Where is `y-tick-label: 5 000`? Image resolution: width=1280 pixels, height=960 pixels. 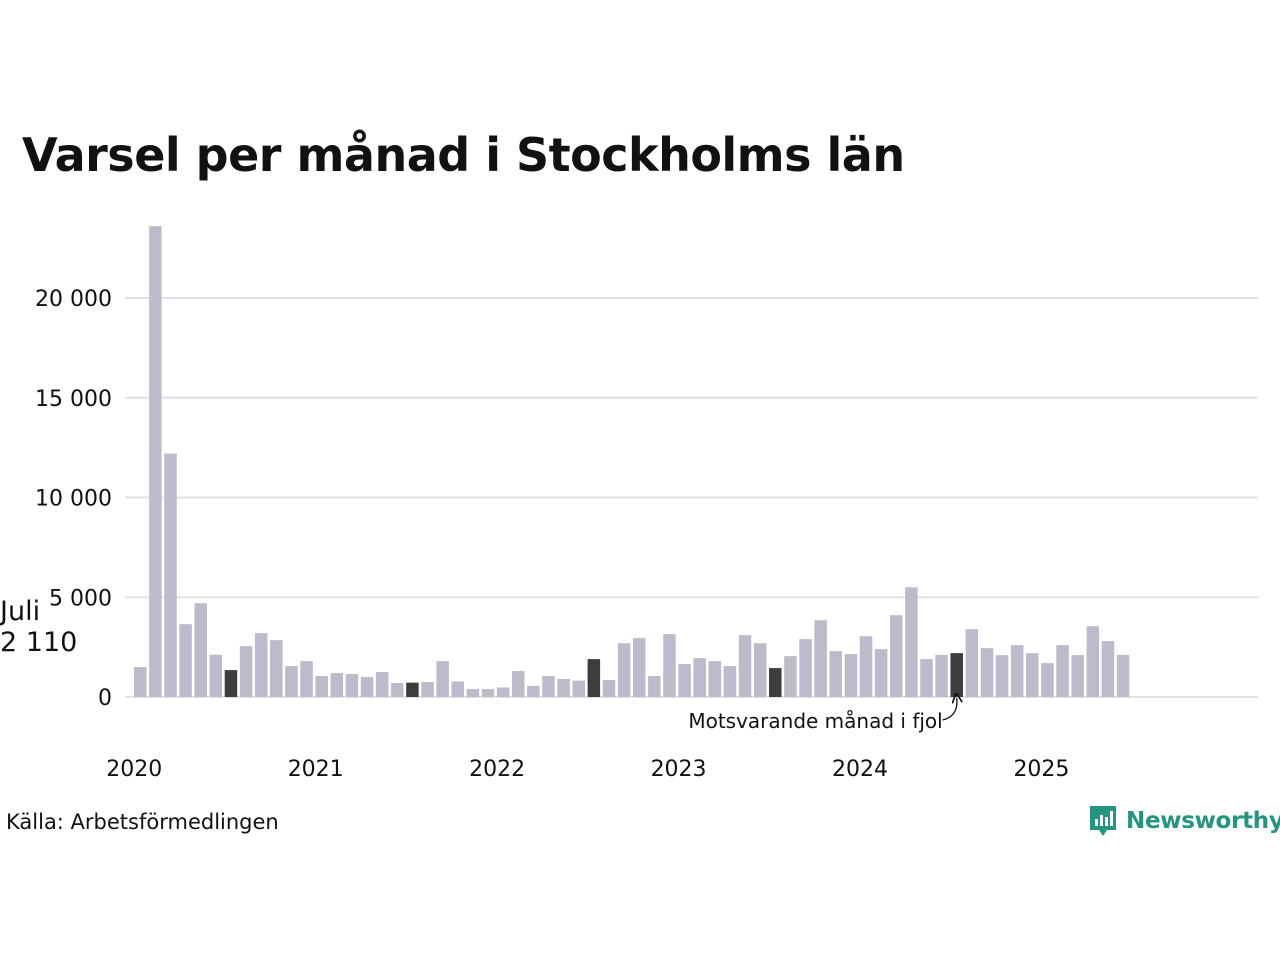 y-tick-label: 5 000 is located at coordinates (80, 598).